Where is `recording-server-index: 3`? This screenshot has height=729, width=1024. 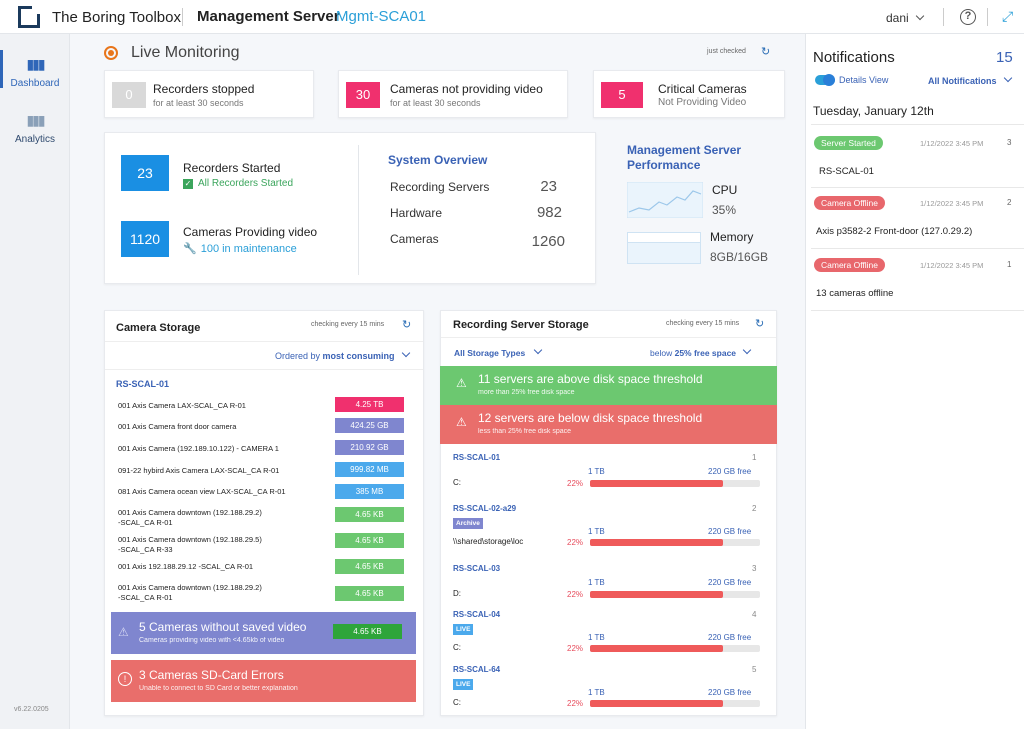 recording-server-index: 3 is located at coordinates (754, 568).